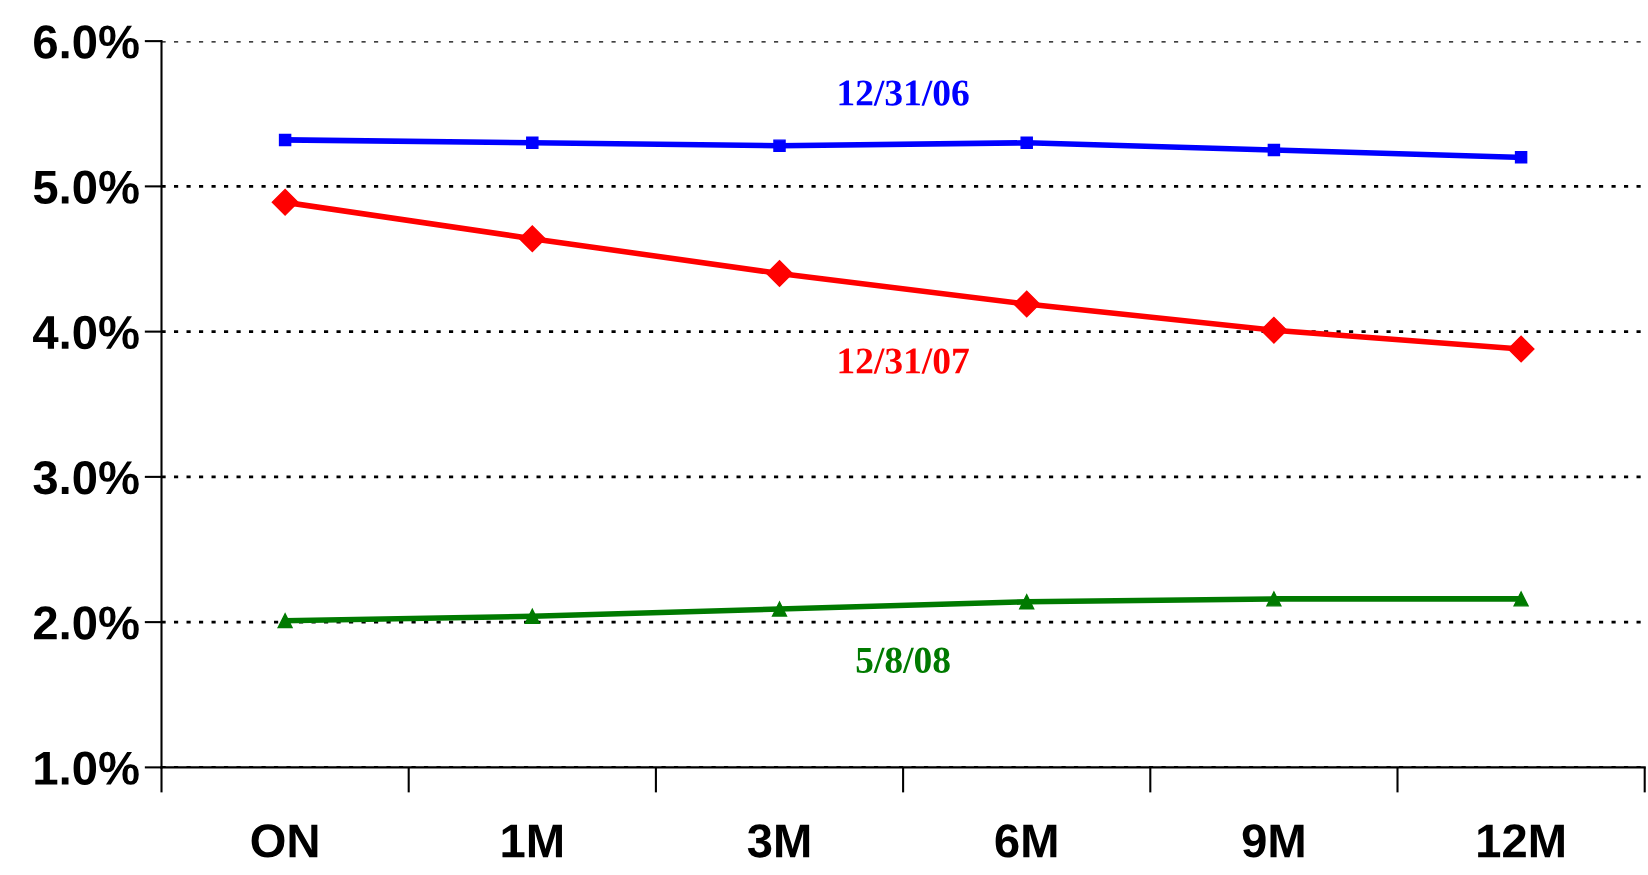 Image resolution: width=1648 pixels, height=875 pixels. What do you see at coordinates (86, 187) in the screenshot?
I see `y-tick-label: 5.0%` at bounding box center [86, 187].